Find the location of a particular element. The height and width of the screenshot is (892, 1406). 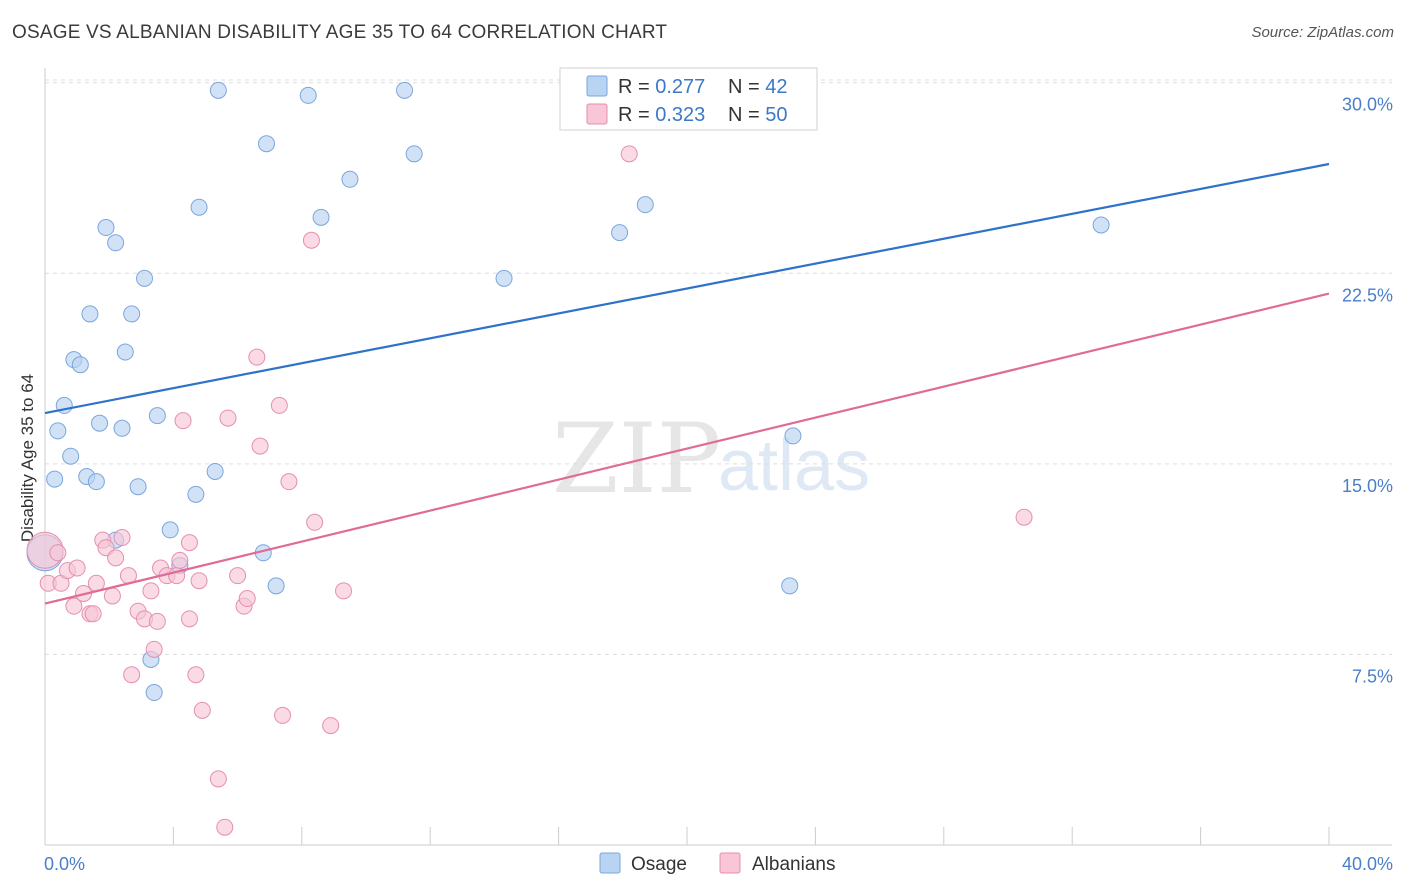

series-legend-osage-label: Osage is located at coordinates (659, 864).